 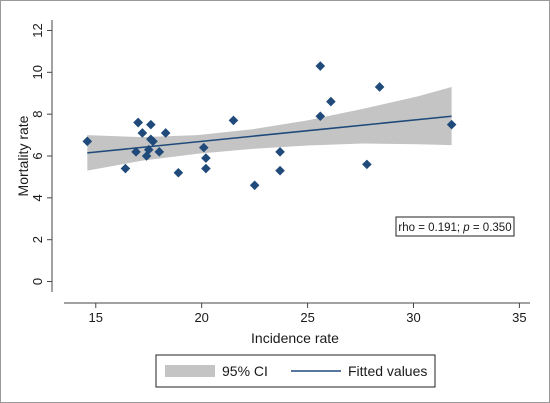 I want to click on annotation-box, so click(x=455, y=226).